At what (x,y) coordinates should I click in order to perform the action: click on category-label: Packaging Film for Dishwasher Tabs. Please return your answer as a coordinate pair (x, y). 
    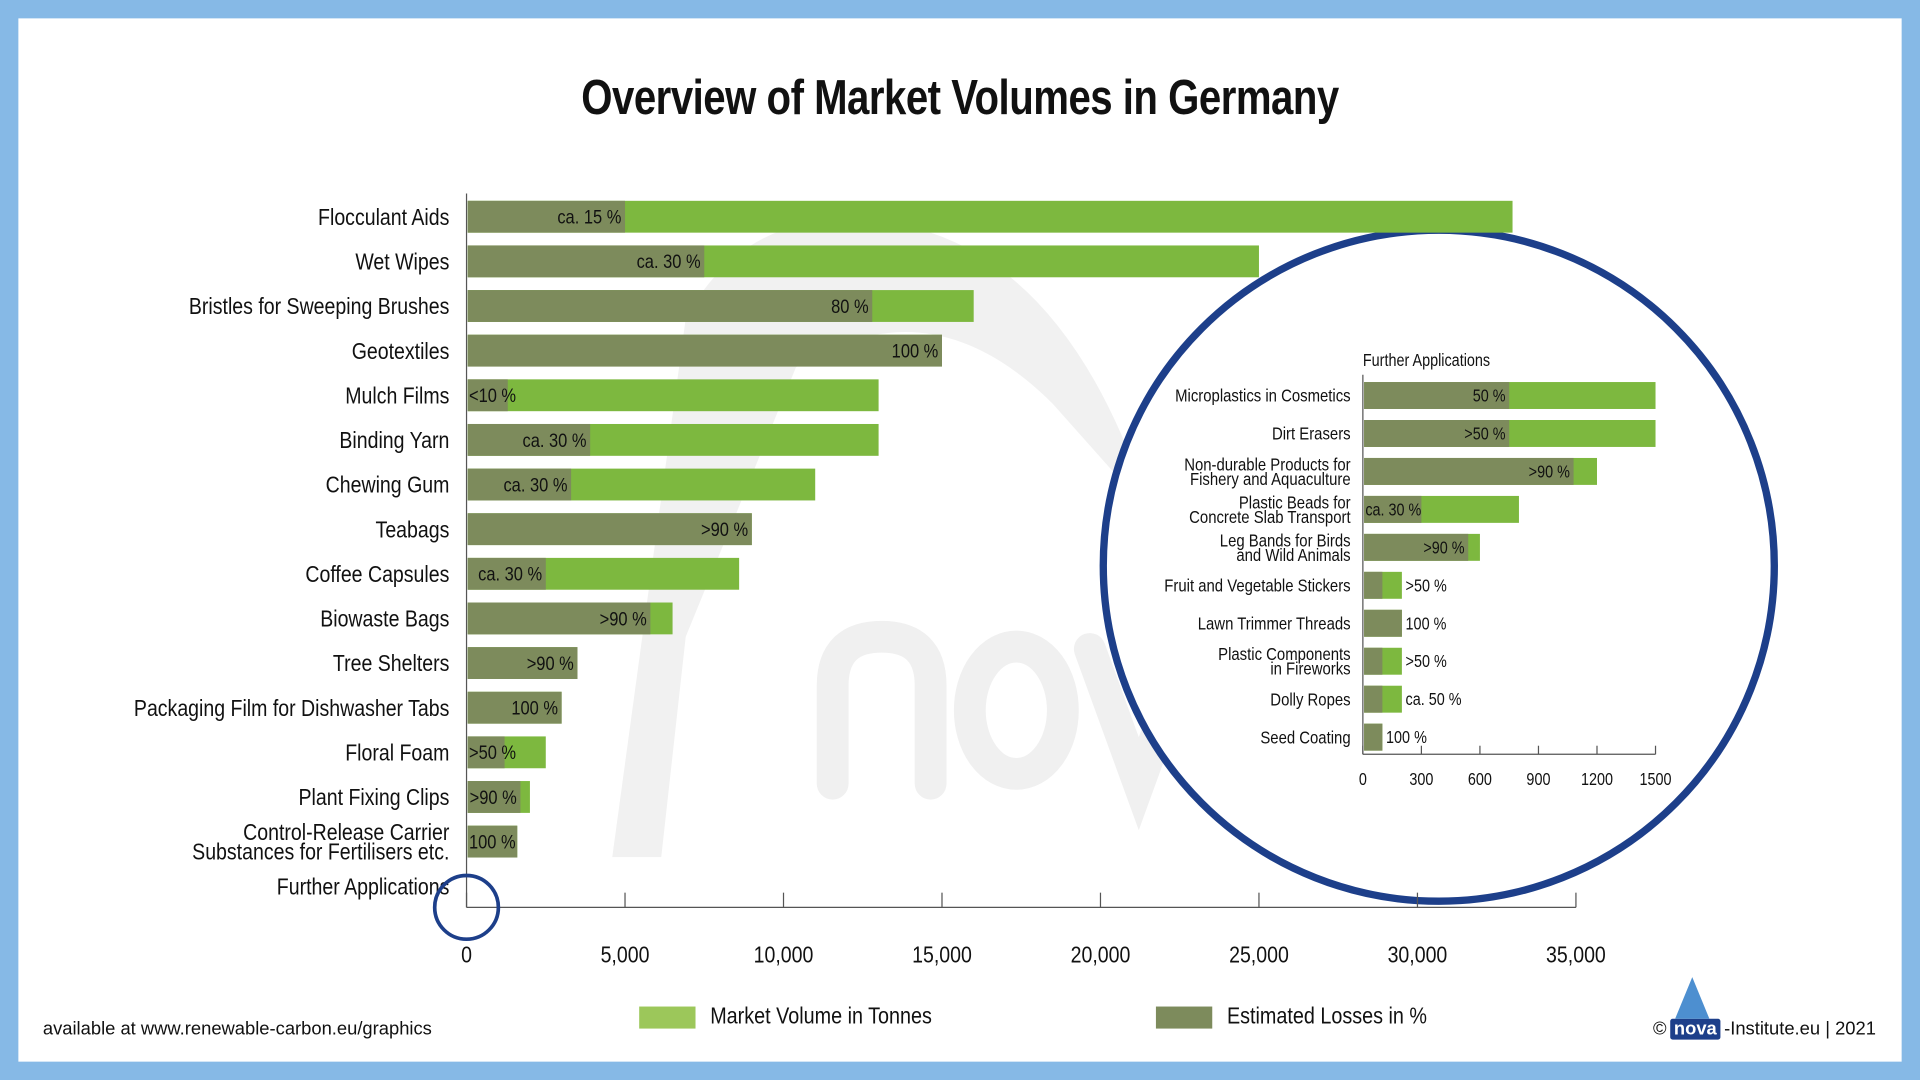
    Looking at the image, I should click on (291, 708).